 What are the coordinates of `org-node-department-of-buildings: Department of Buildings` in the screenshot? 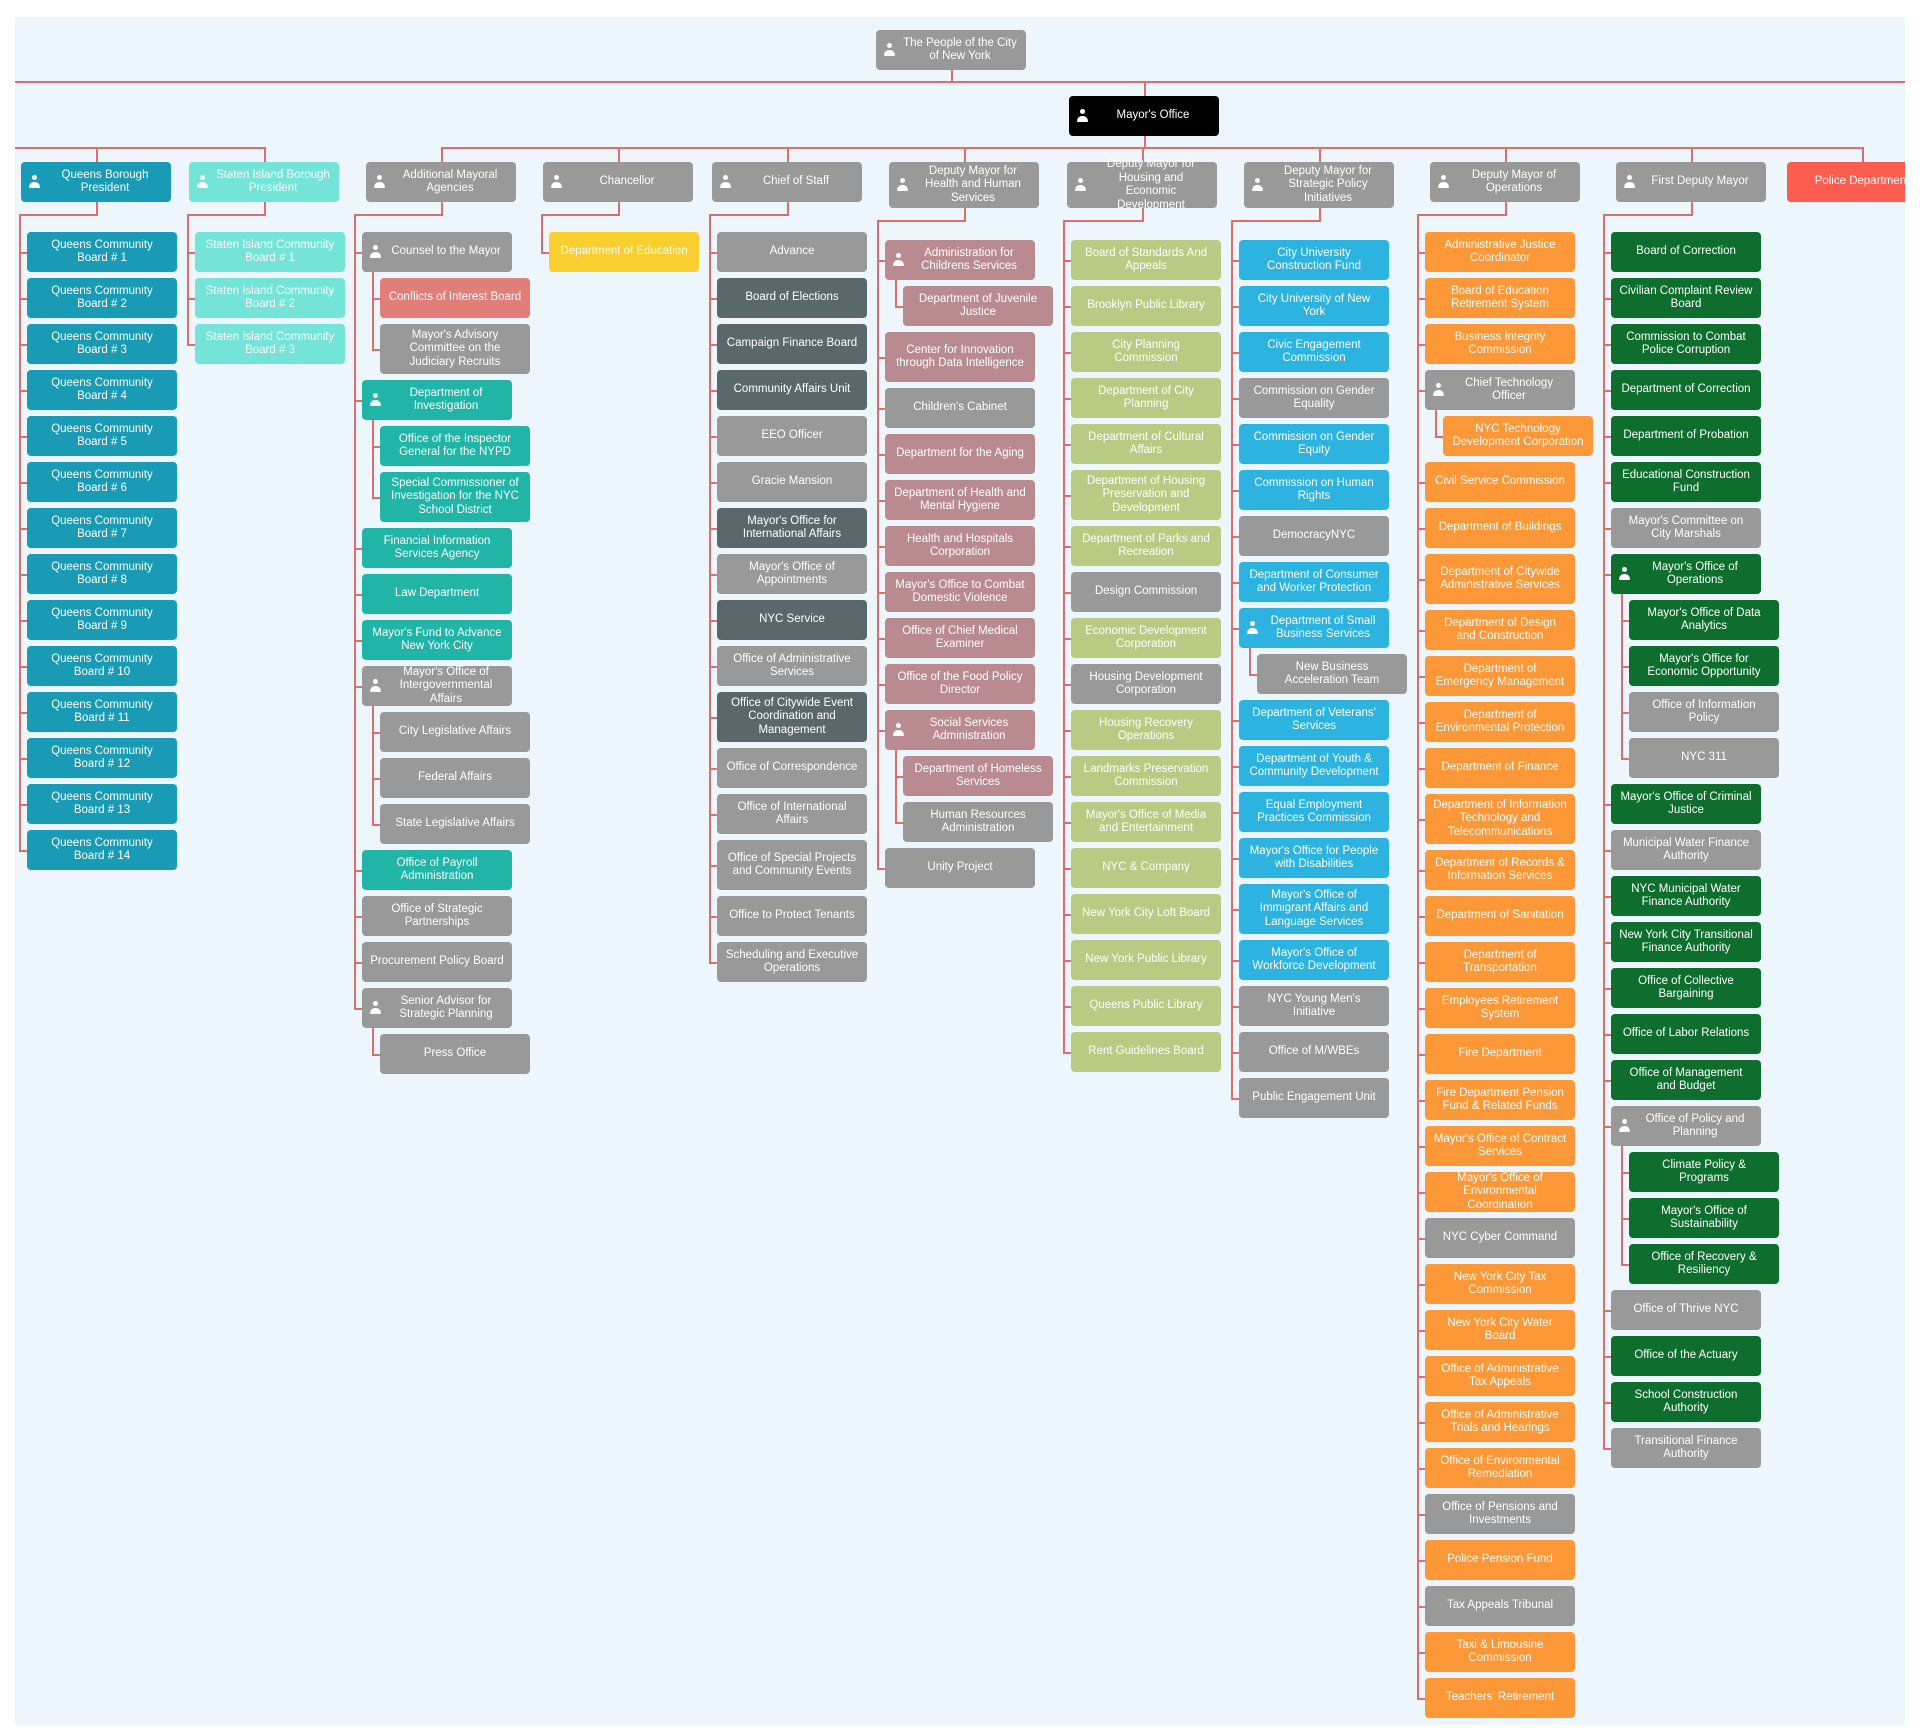 It's located at (1500, 528).